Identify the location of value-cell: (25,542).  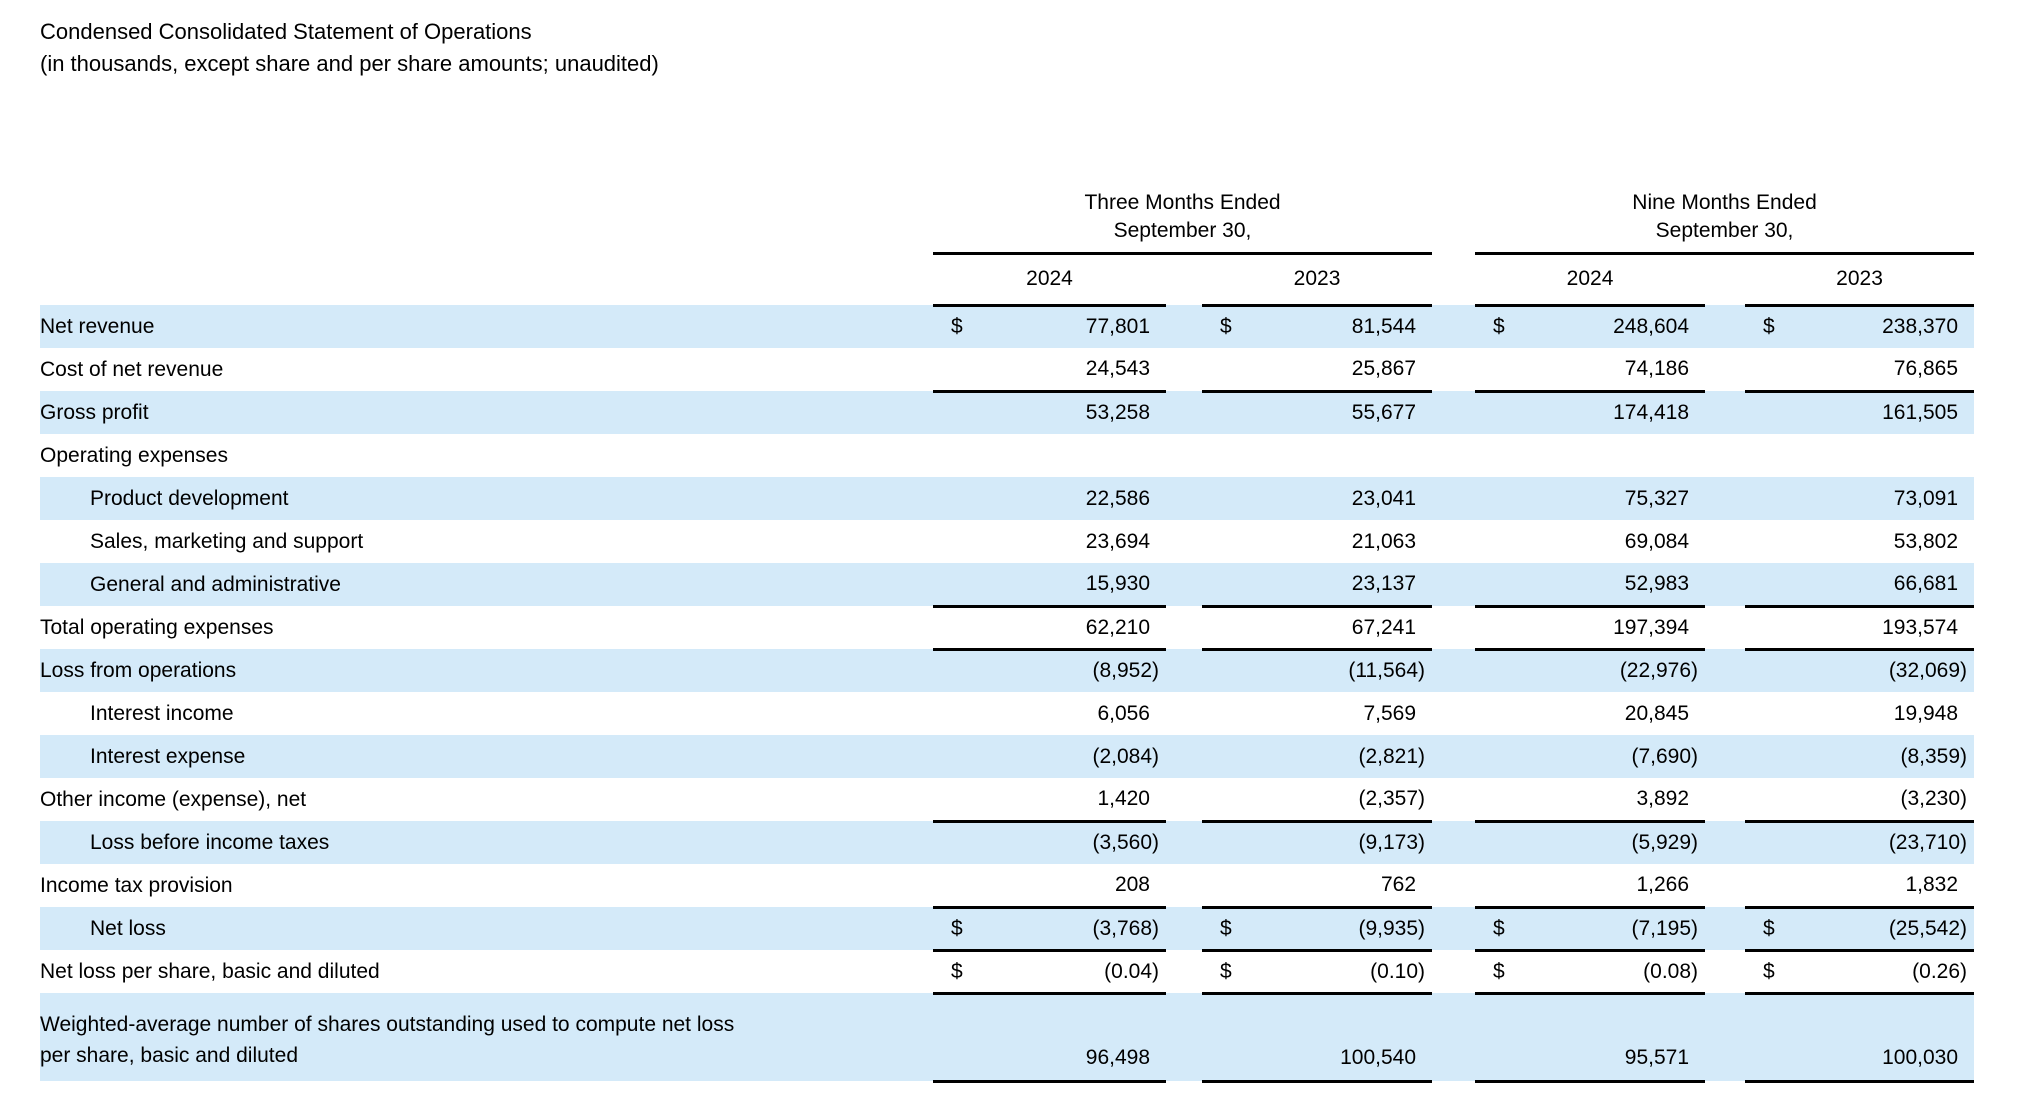
(1886, 929).